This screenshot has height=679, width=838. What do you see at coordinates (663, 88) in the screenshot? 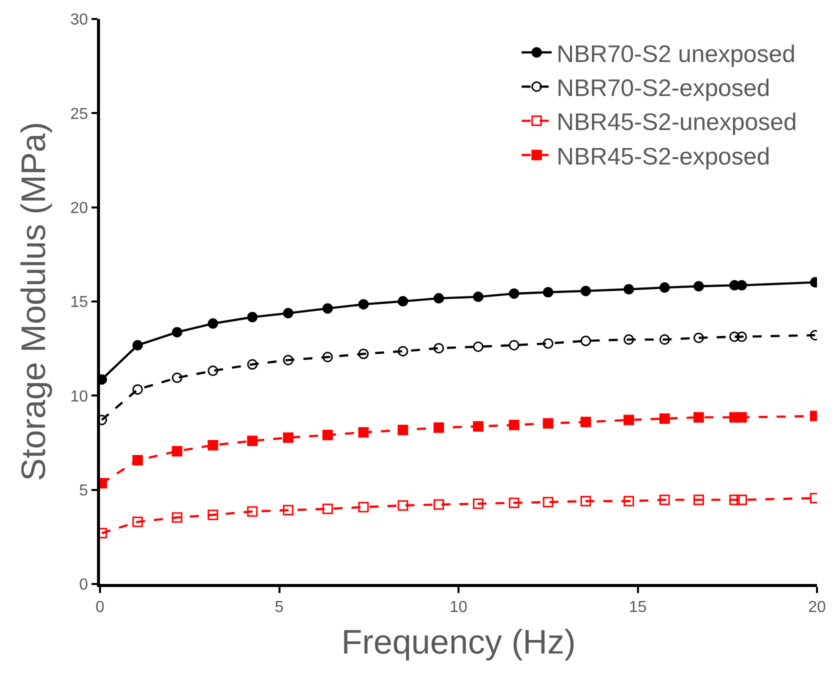
I see `legend-label: NBR70-S2-exposed` at bounding box center [663, 88].